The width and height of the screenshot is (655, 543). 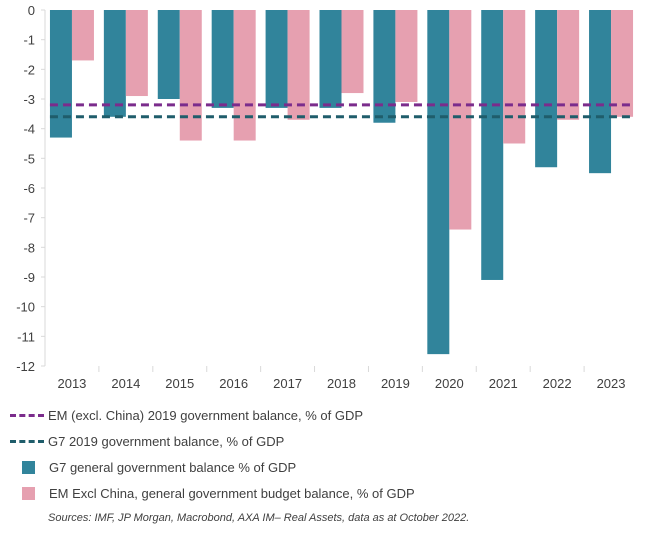 What do you see at coordinates (28, 493) in the screenshot?
I see `legend-swatch-em-balance` at bounding box center [28, 493].